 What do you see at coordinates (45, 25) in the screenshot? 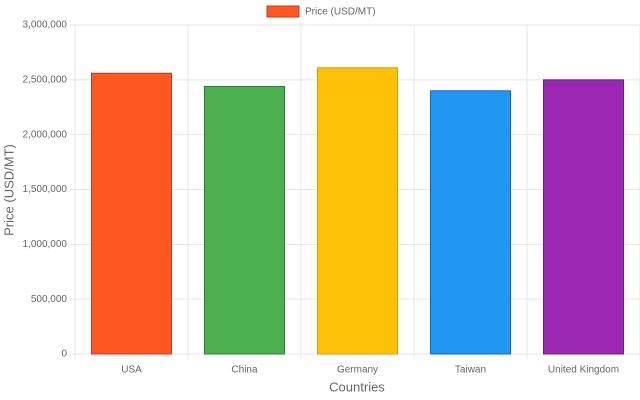
I see `y-tick-label: 3,000,000` at bounding box center [45, 25].